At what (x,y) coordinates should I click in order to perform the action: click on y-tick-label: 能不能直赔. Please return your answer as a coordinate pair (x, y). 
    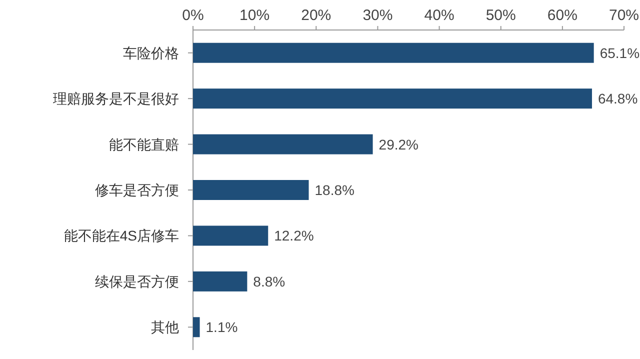
    Looking at the image, I should click on (144, 144).